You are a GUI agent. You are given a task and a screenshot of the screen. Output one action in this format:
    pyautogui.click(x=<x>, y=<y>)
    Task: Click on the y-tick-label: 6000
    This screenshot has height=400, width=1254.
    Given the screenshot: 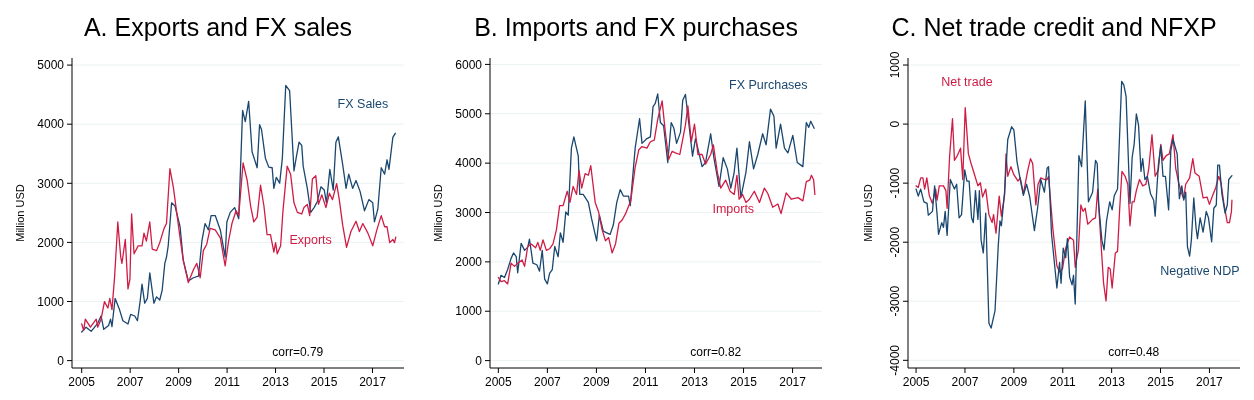 What is the action you would take?
    pyautogui.click(x=469, y=64)
    